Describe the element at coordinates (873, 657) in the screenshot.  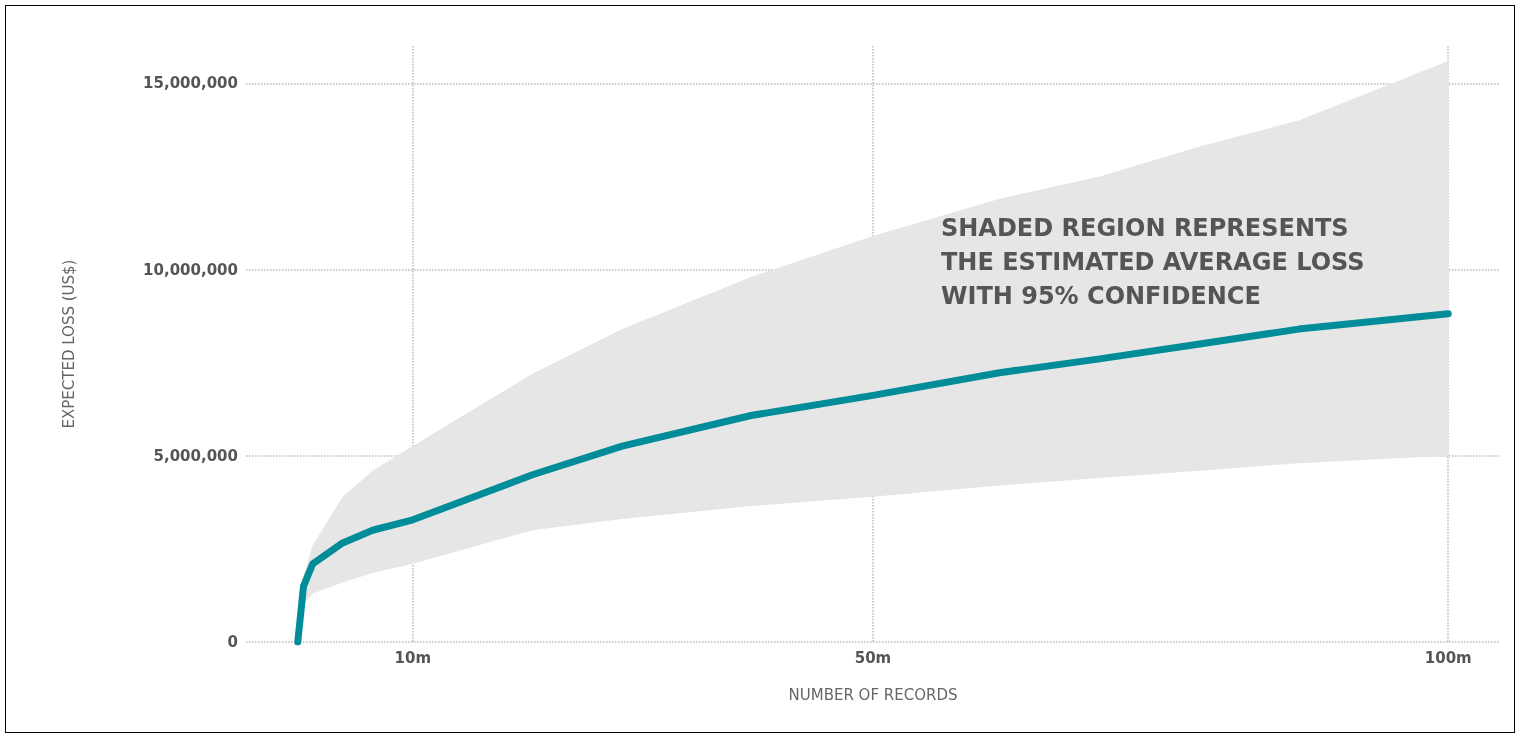
I see `x-tick-label: 50m` at that location.